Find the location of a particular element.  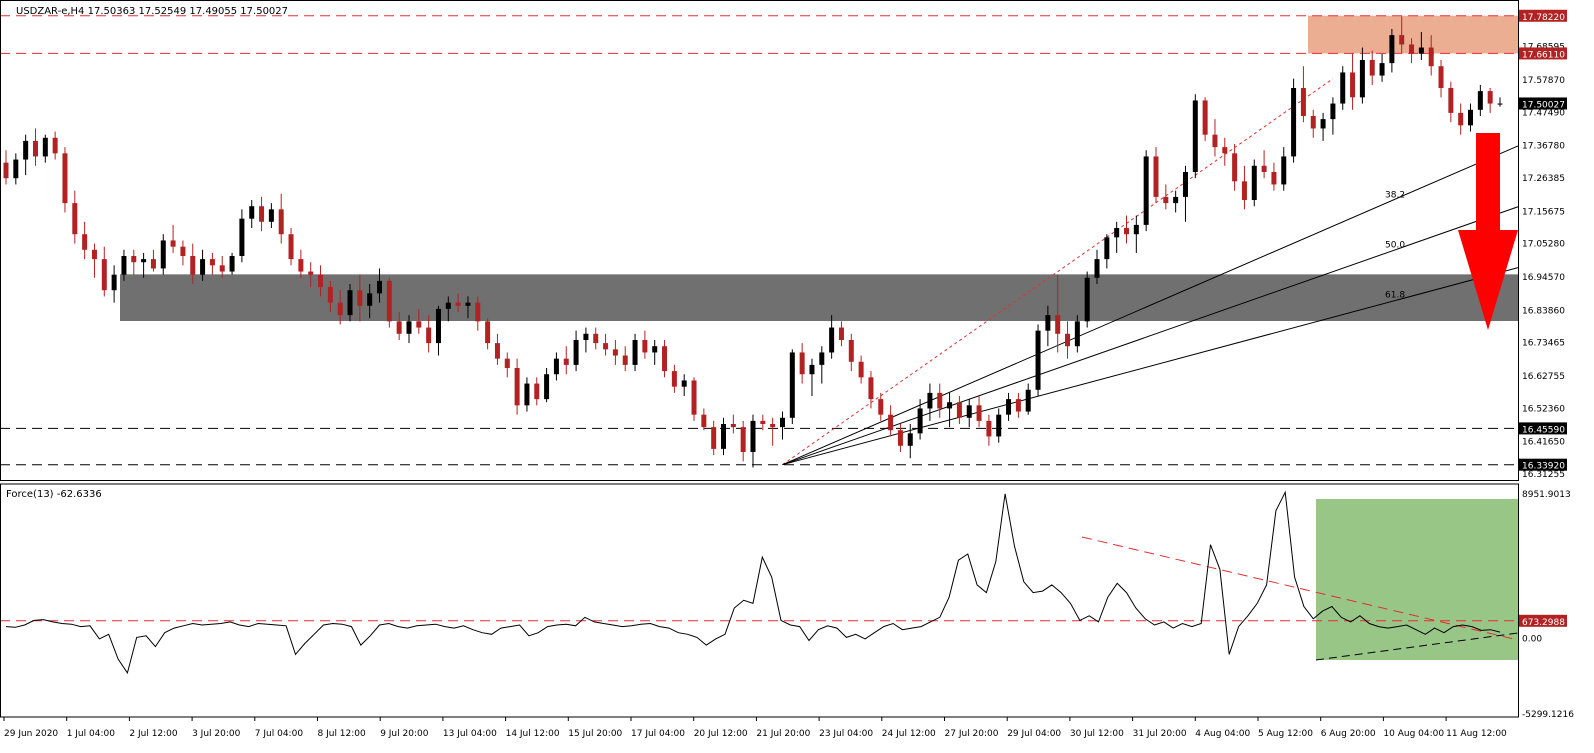

time-tick-label: 4 Aug 04:00 is located at coordinates (1222, 734).